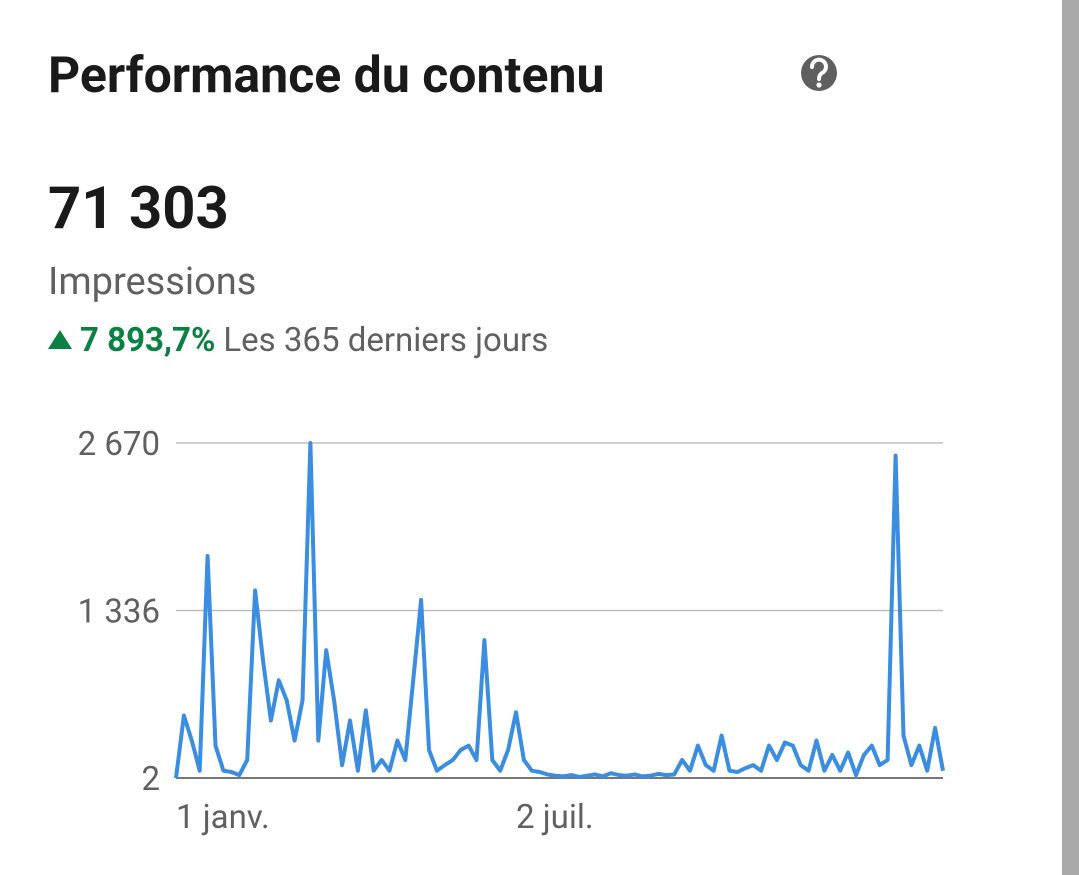 This screenshot has width=1079, height=875. What do you see at coordinates (555, 817) in the screenshot?
I see `x-tick-label: 2 juil.` at bounding box center [555, 817].